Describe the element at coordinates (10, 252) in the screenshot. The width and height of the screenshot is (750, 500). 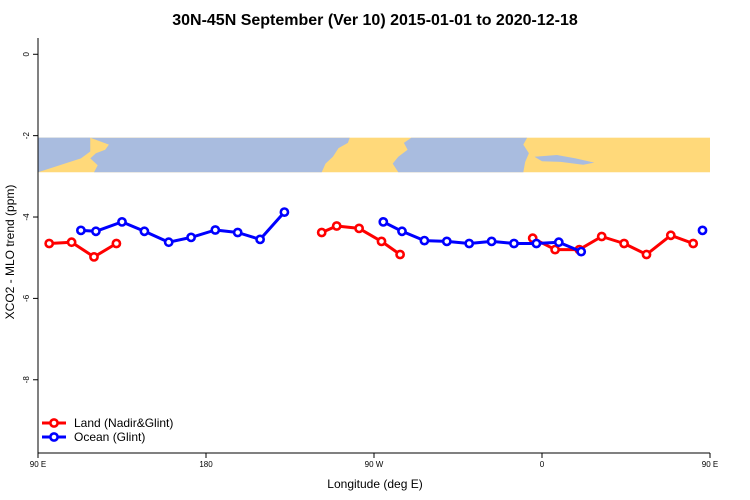
I see `y-axis-label: XCO2 - MLO trend (ppm)` at that location.